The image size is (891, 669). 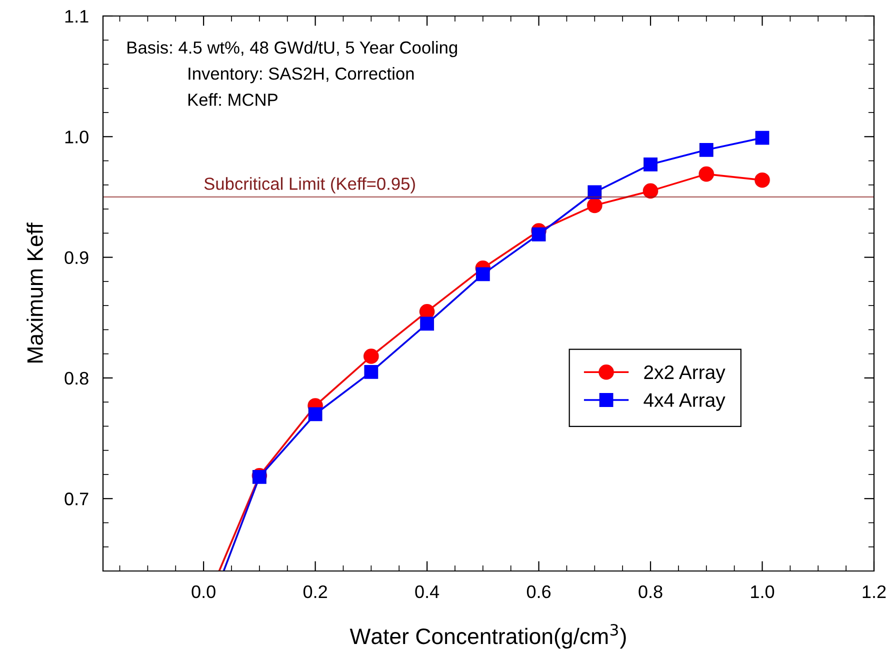 I want to click on ref-line-label: Subcritical Limit (Keff=0.95), so click(x=309, y=185).